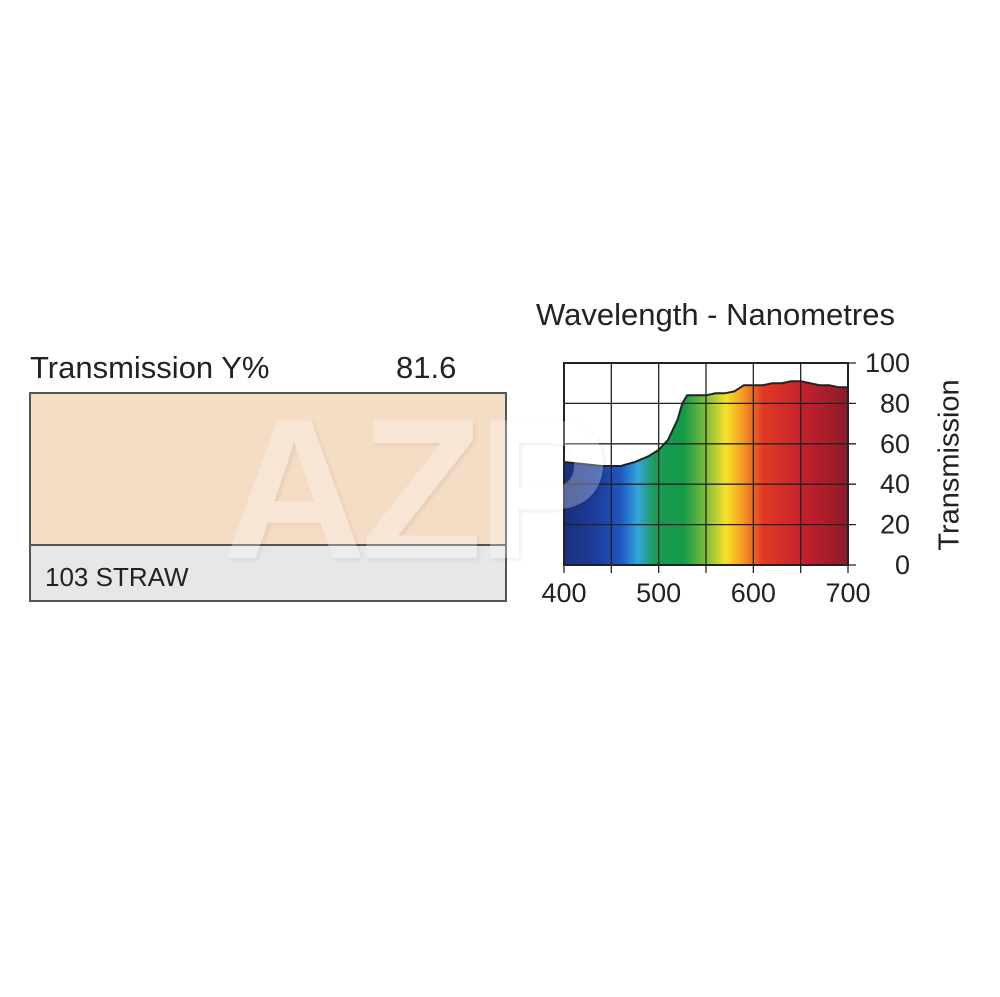  Describe the element at coordinates (268, 545) in the screenshot. I see `swatch-divider` at that location.